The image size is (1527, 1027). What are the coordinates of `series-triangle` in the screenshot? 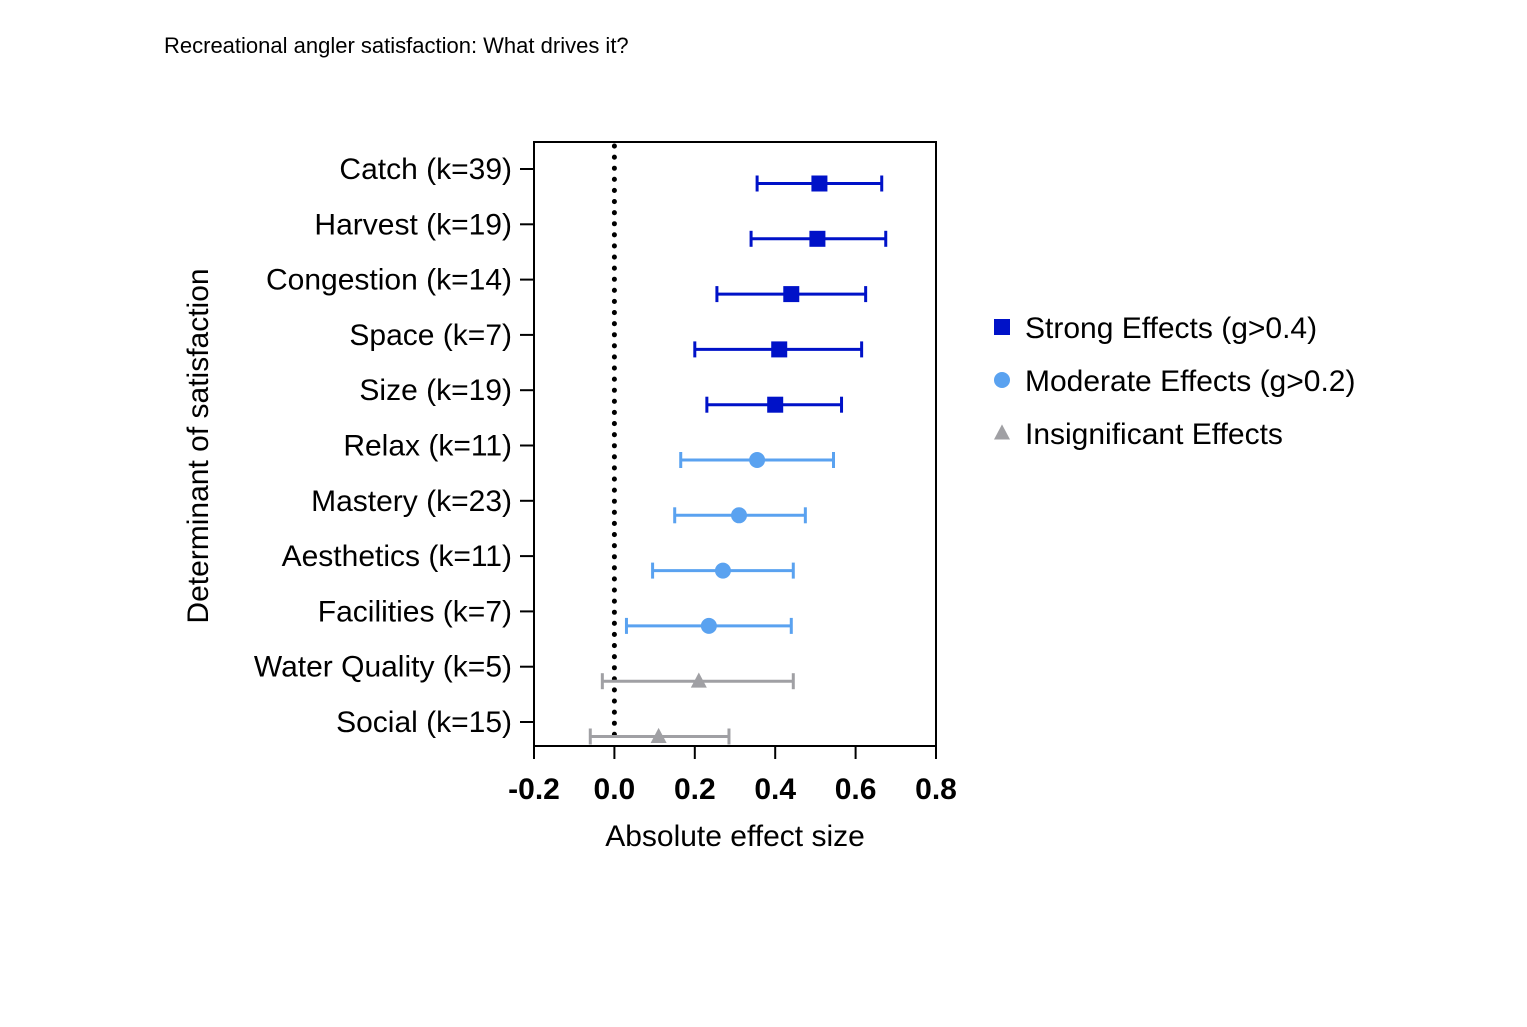 It's located at (691, 708).